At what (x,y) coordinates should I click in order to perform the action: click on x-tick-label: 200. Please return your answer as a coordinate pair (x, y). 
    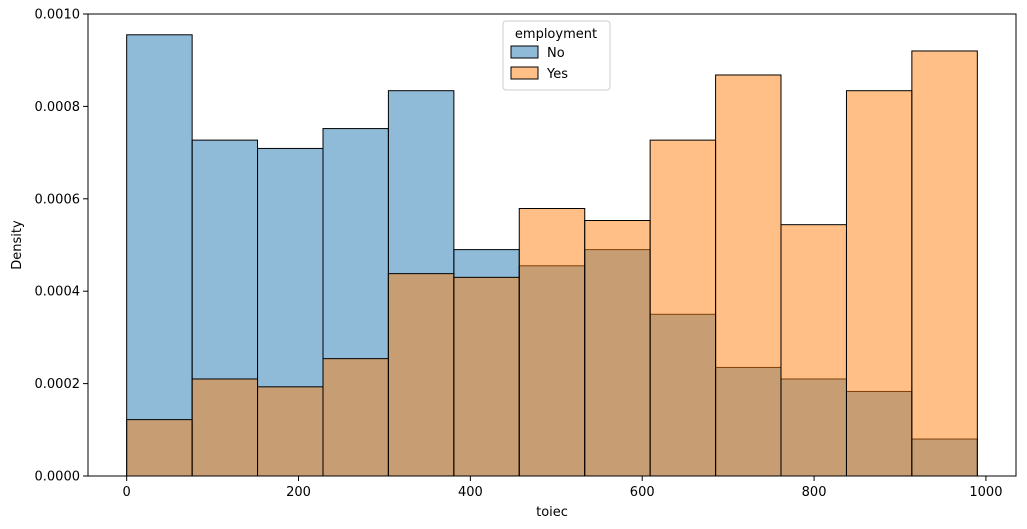
    Looking at the image, I should click on (298, 492).